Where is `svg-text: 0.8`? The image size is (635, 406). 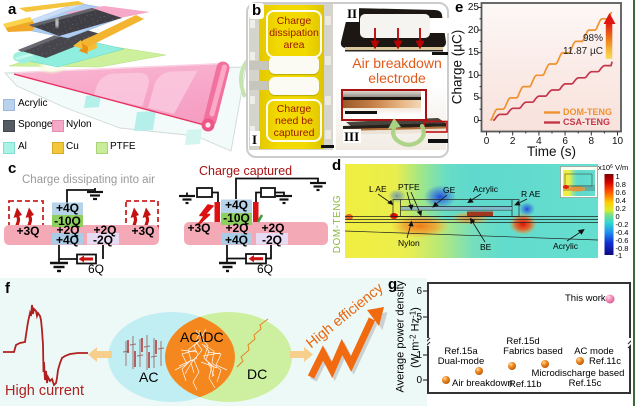 svg-text: 0.8 is located at coordinates (621, 184).